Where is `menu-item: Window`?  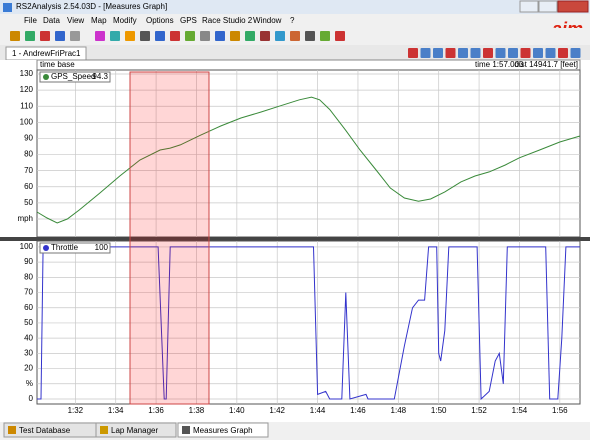 menu-item: Window is located at coordinates (267, 20).